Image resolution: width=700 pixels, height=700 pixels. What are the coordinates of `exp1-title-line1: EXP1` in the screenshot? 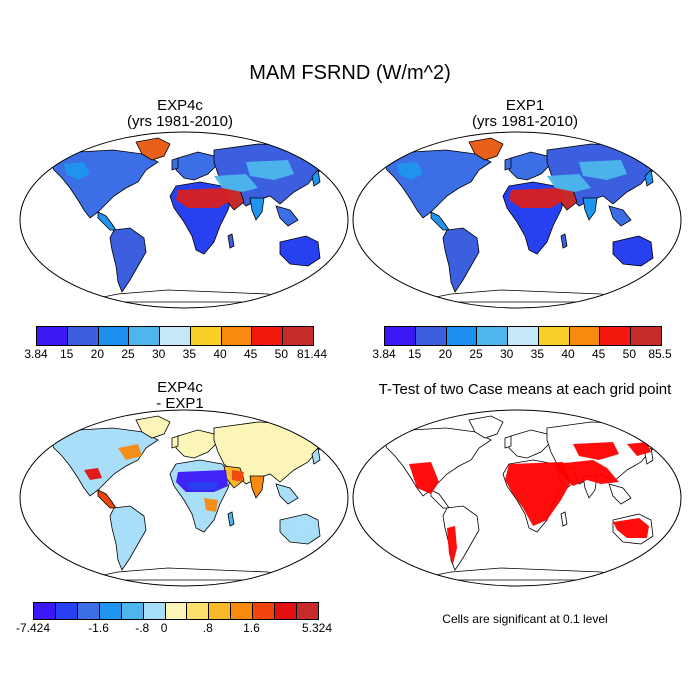 It's located at (525, 105).